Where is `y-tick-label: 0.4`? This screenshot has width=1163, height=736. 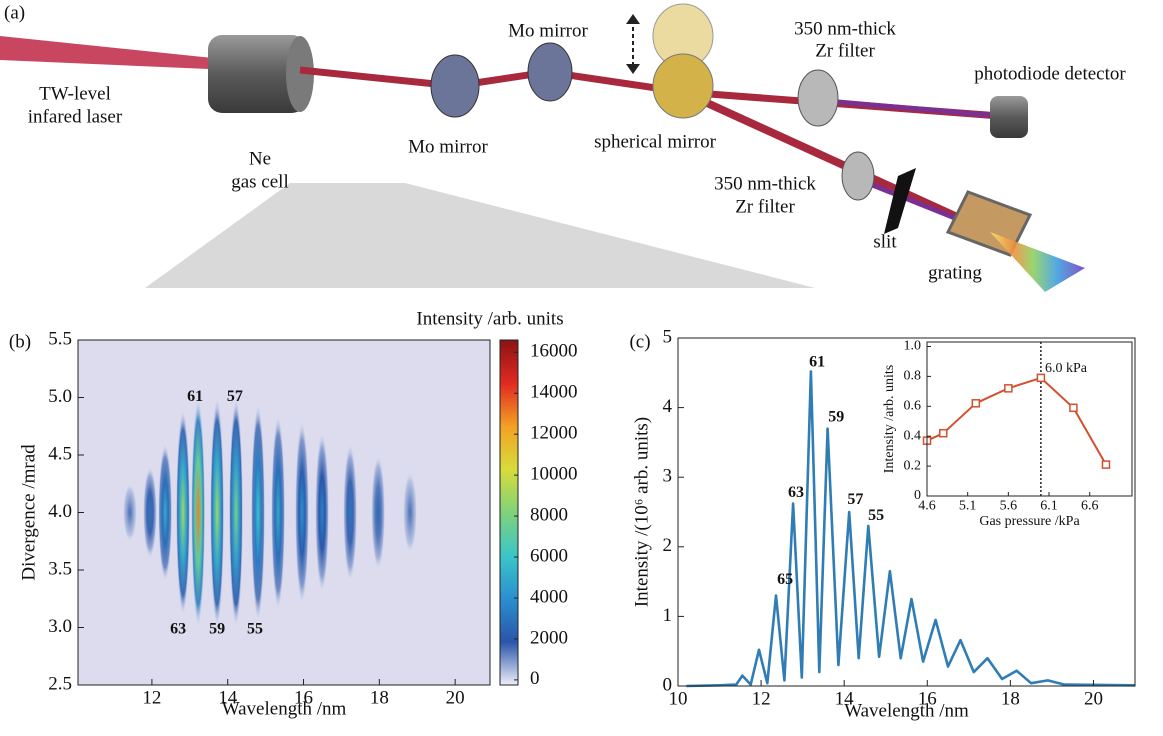 y-tick-label: 0.4 is located at coordinates (913, 435).